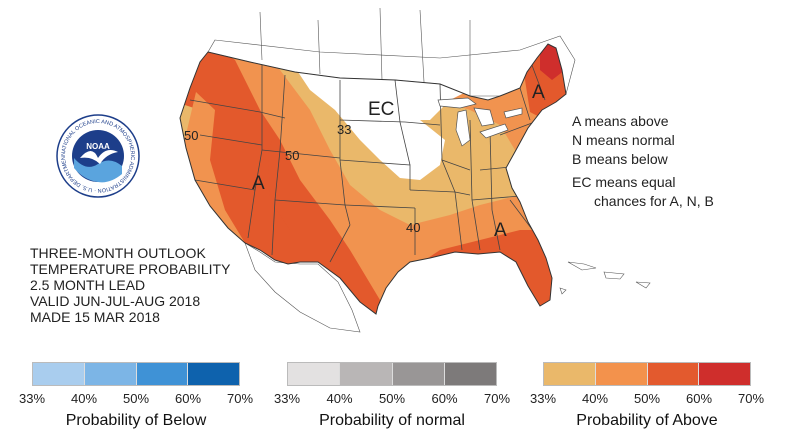  I want to click on legend-title: Probability of Below, so click(136, 420).